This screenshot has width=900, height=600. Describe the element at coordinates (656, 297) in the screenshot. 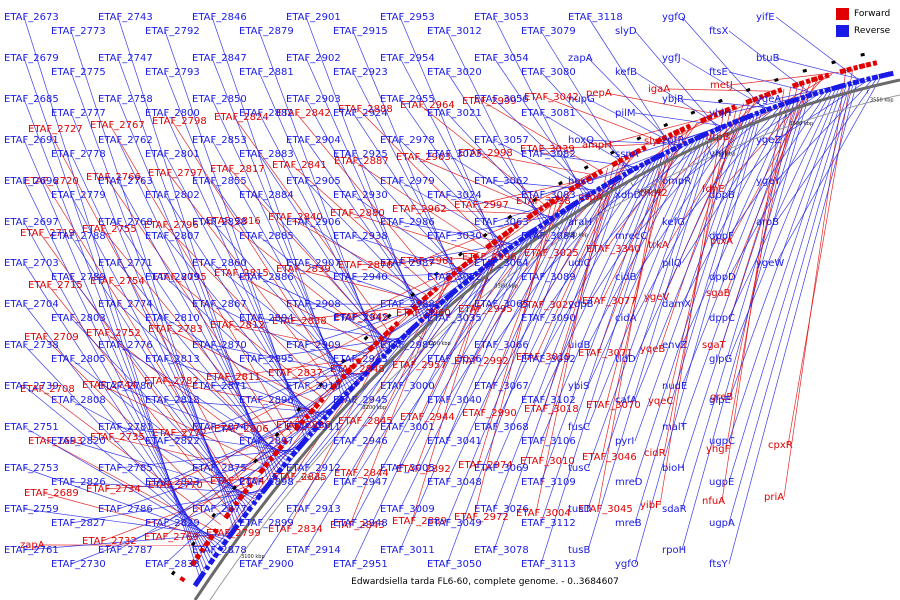

I see `forward-gene-label: ygeV` at that location.